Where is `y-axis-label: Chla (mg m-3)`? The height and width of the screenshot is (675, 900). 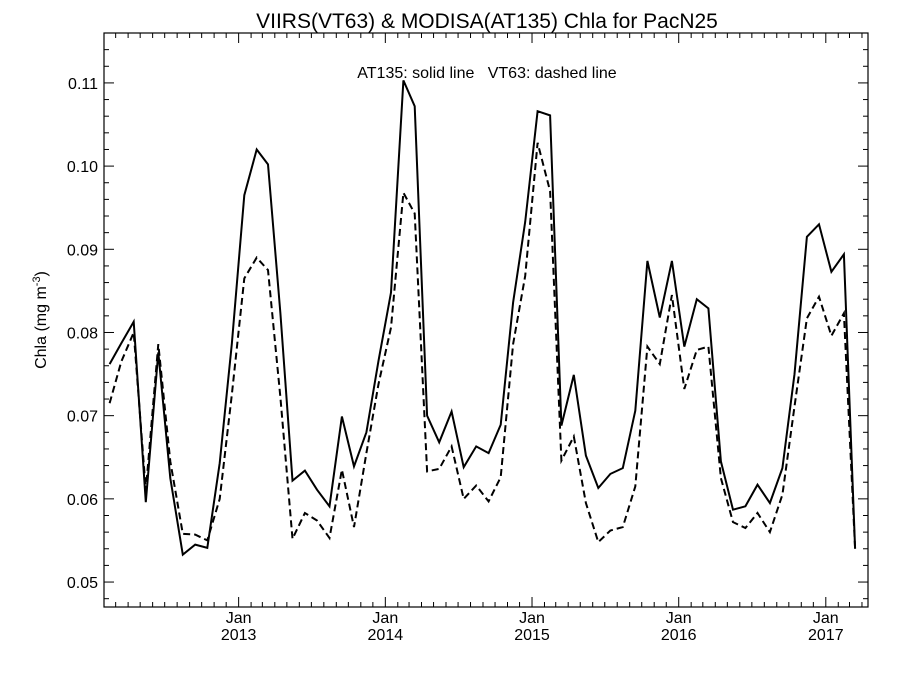
y-axis-label: Chla (mg m-3) is located at coordinates (40, 320).